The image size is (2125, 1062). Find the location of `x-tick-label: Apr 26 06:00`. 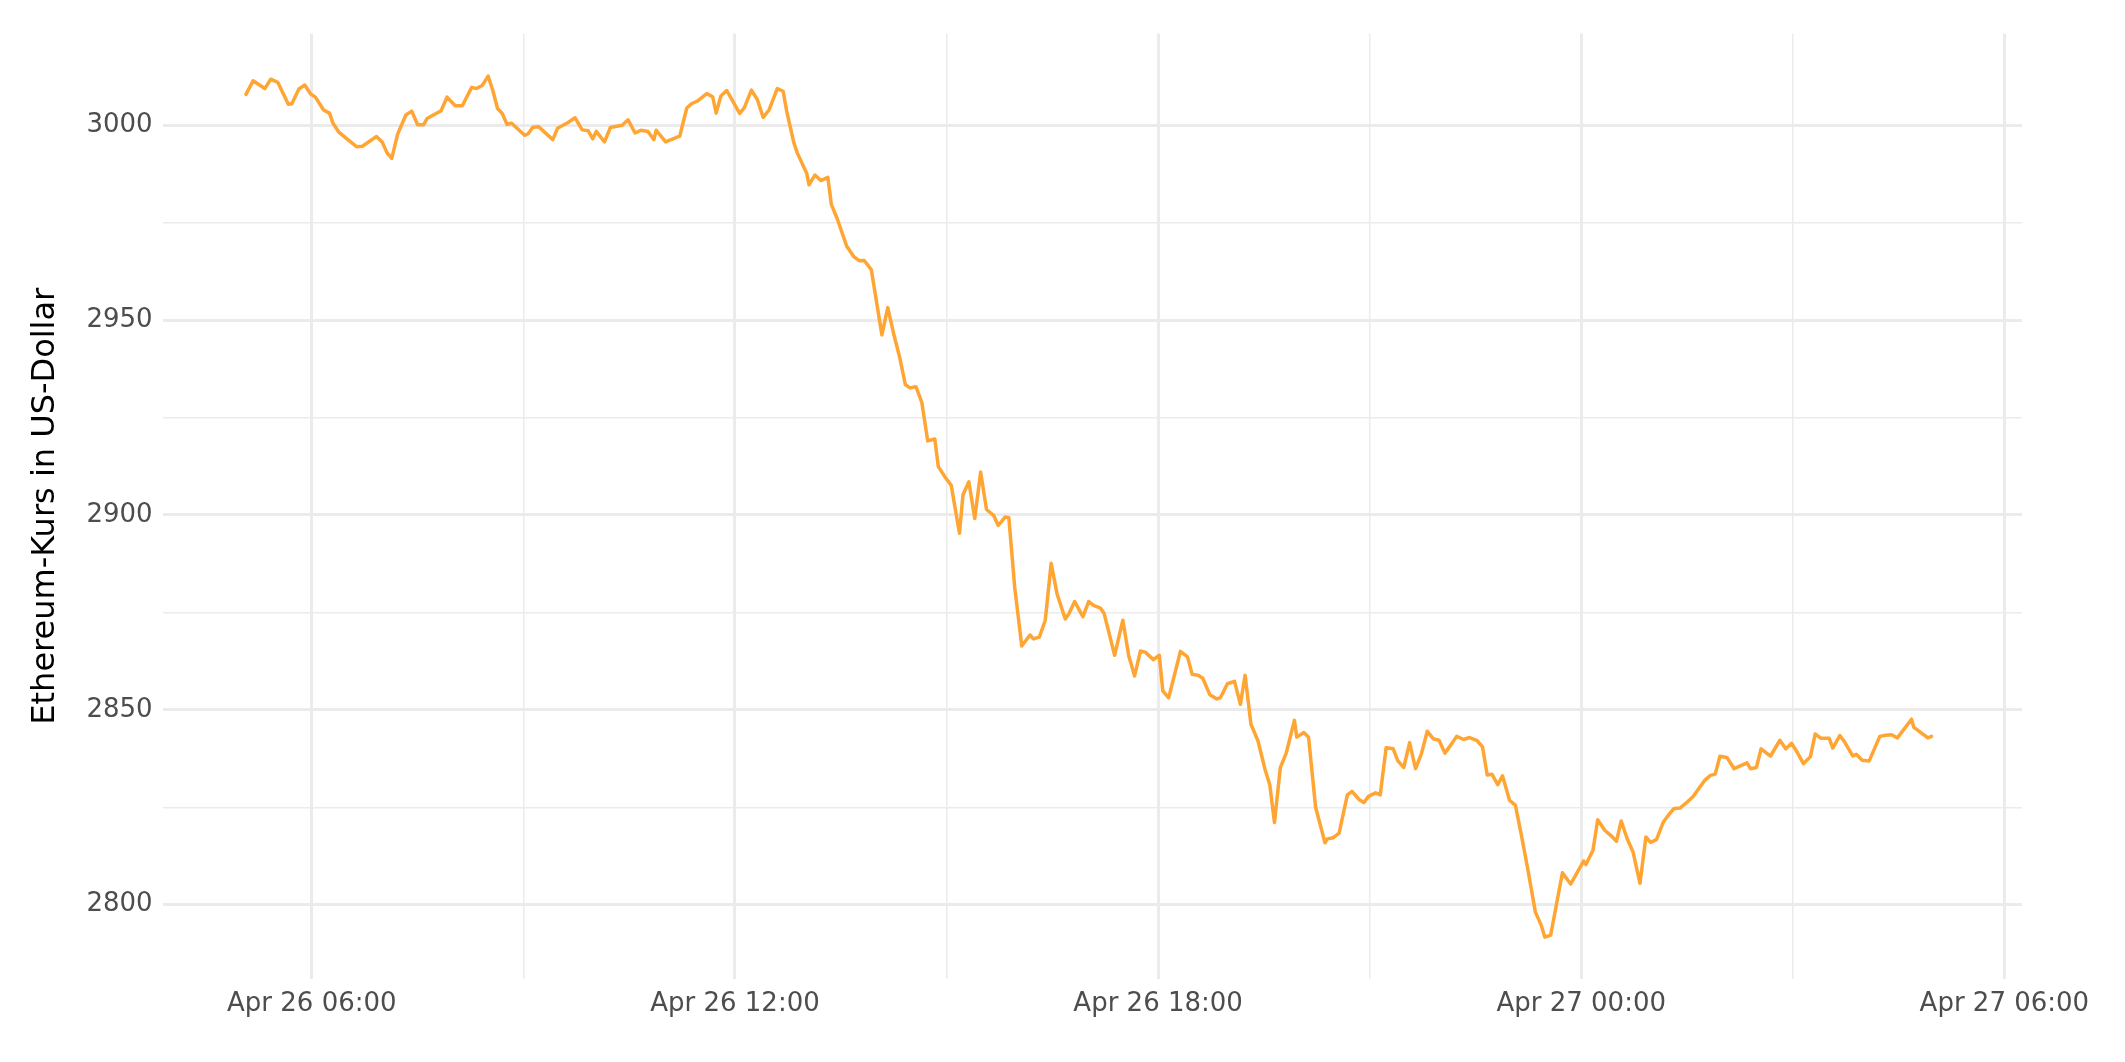

x-tick-label: Apr 26 06:00 is located at coordinates (312, 1002).